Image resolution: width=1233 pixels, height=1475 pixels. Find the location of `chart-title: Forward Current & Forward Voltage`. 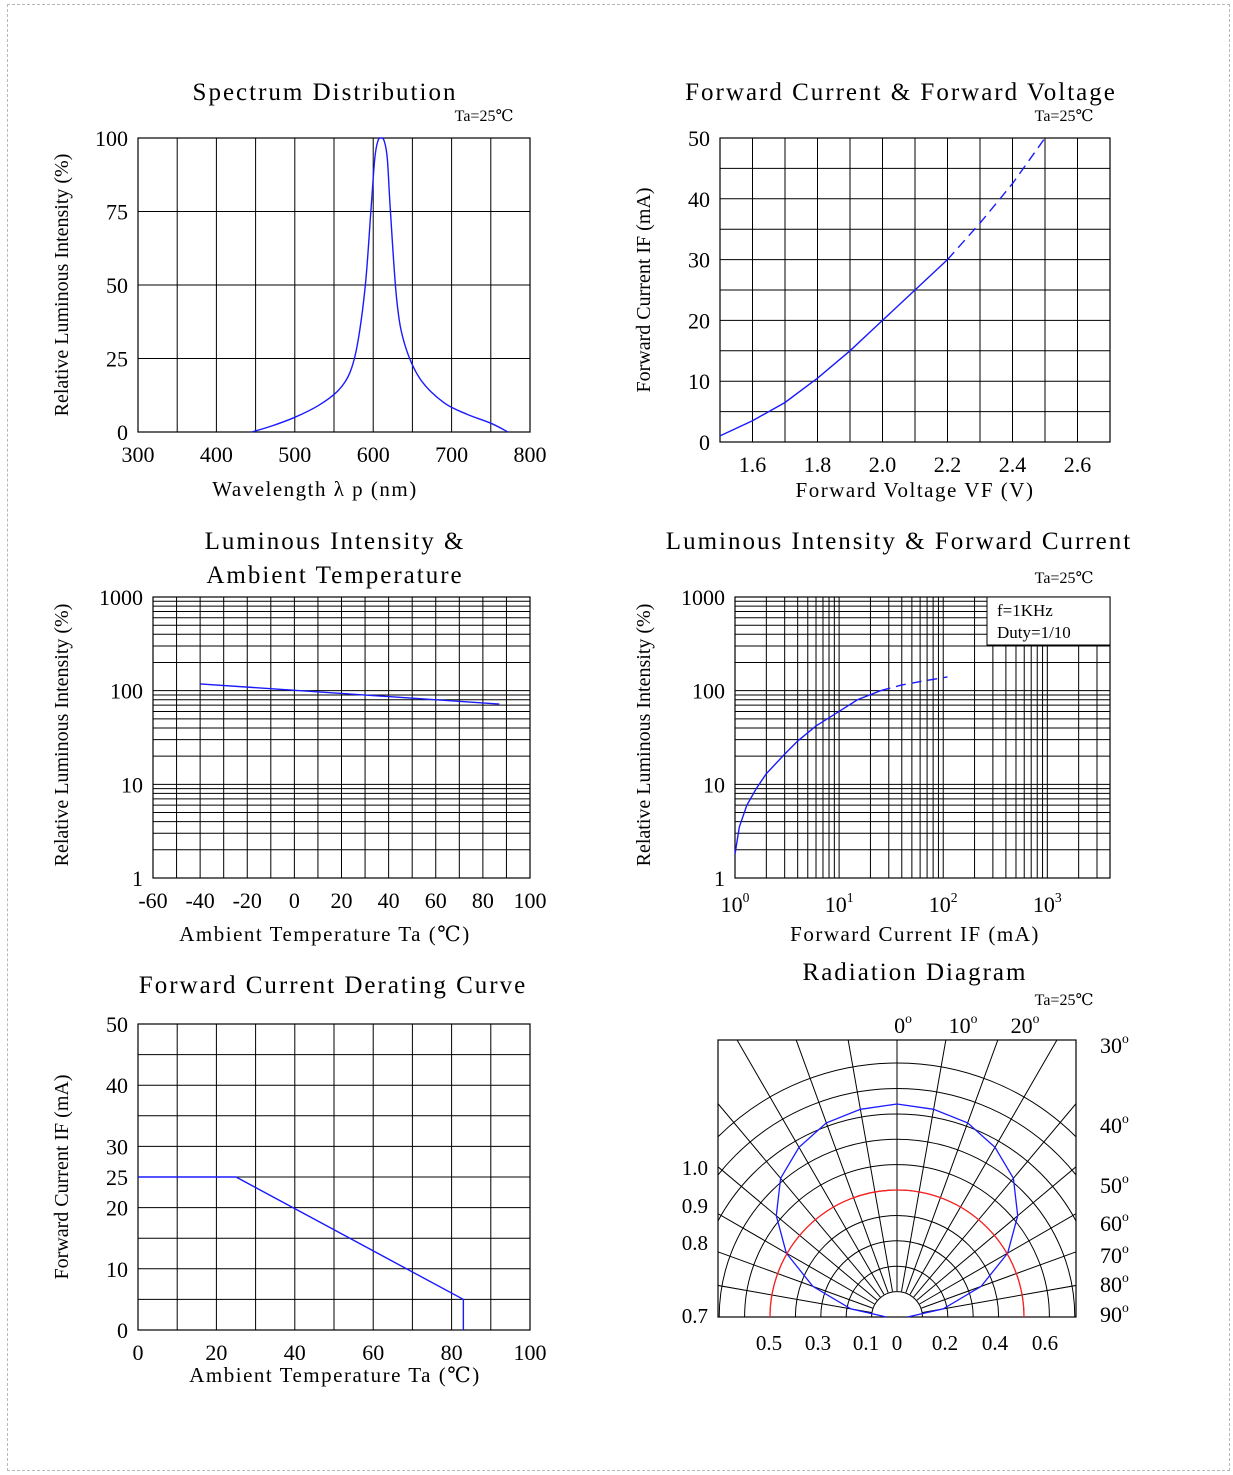

chart-title: Forward Current & Forward Voltage is located at coordinates (901, 92).